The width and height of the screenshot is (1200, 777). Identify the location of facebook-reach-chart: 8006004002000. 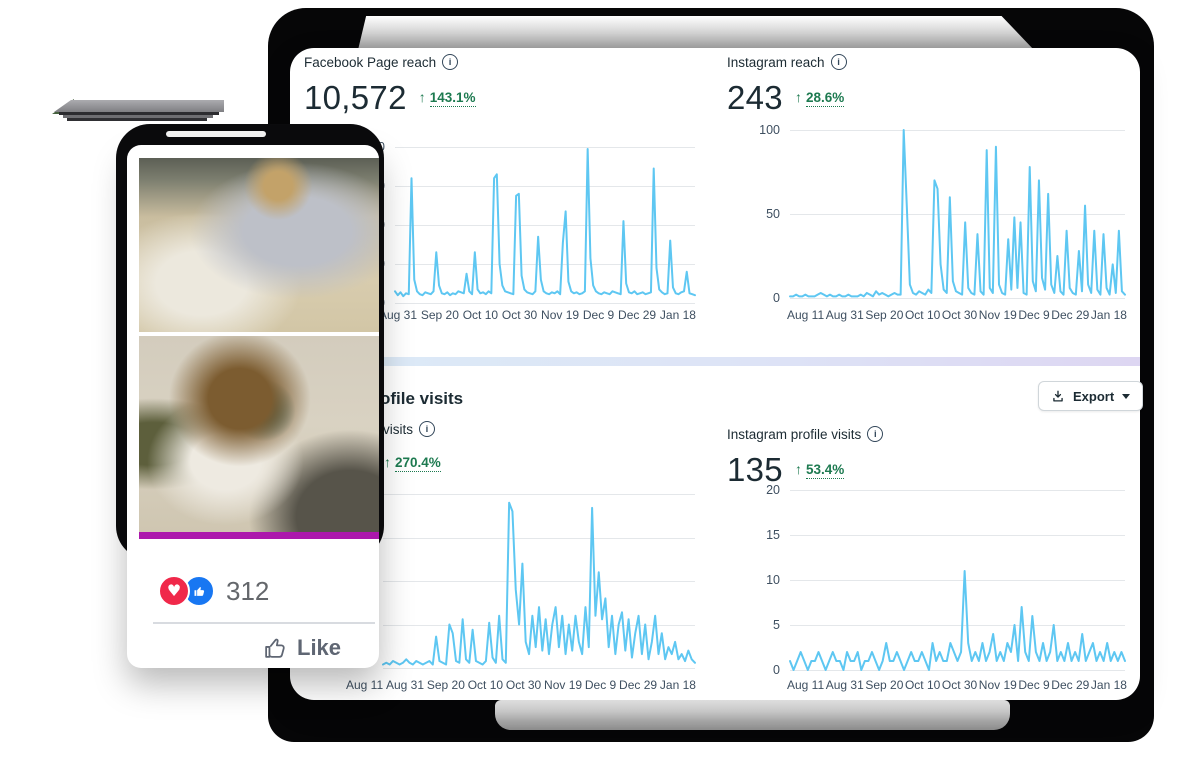
(529, 225).